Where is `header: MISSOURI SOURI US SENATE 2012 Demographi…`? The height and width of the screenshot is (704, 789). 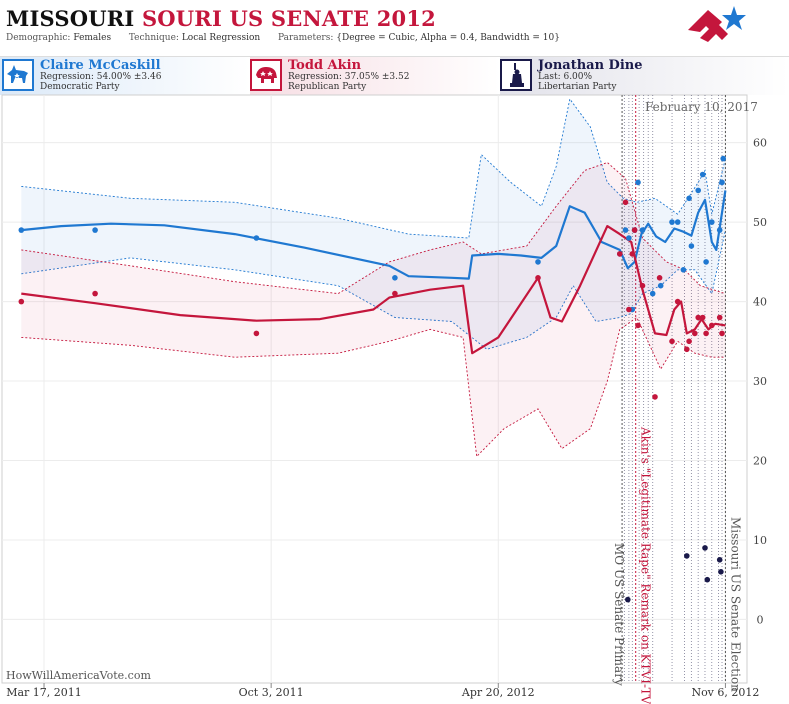
header: MISSOURI SOURI US SENATE 2012 Demographi… is located at coordinates (394, 28).